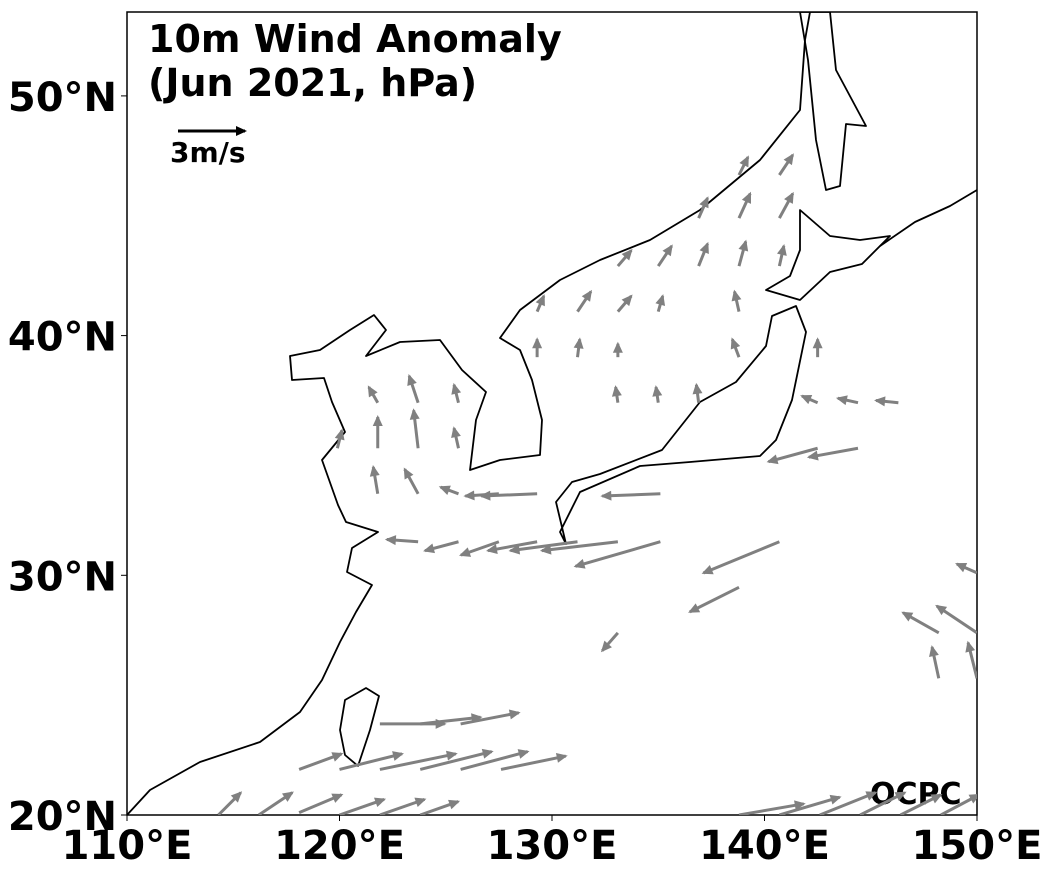  Describe the element at coordinates (928, 218) in the screenshot. I see `coastline-kurils` at that location.